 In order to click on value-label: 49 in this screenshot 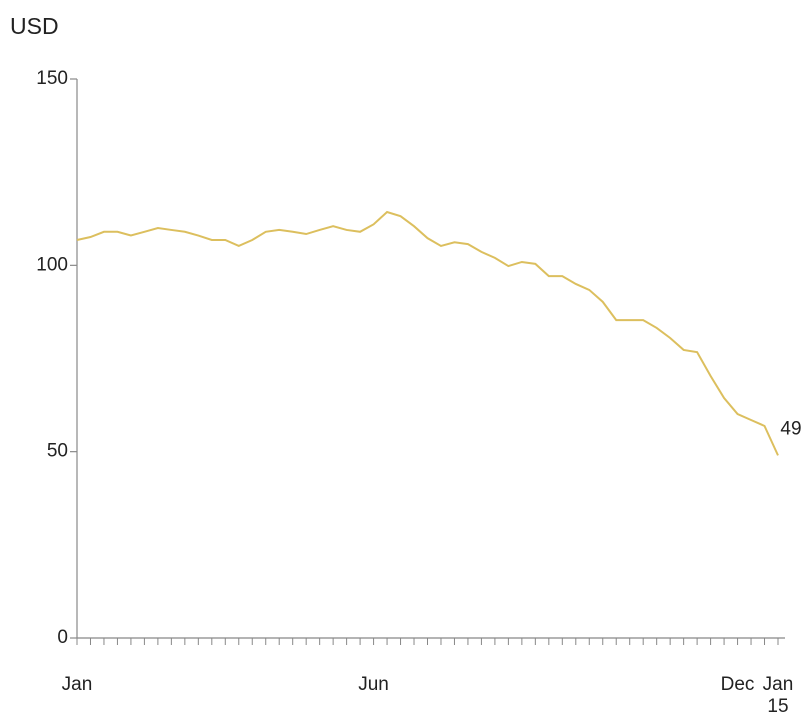, I will do `click(790, 428)`.